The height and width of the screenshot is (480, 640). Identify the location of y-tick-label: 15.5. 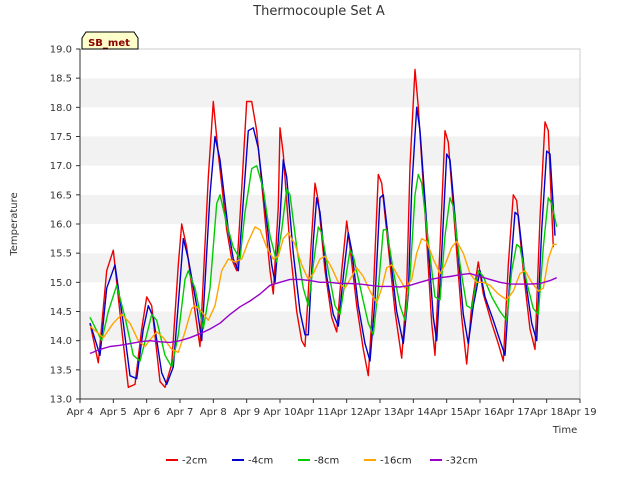
(61, 254).